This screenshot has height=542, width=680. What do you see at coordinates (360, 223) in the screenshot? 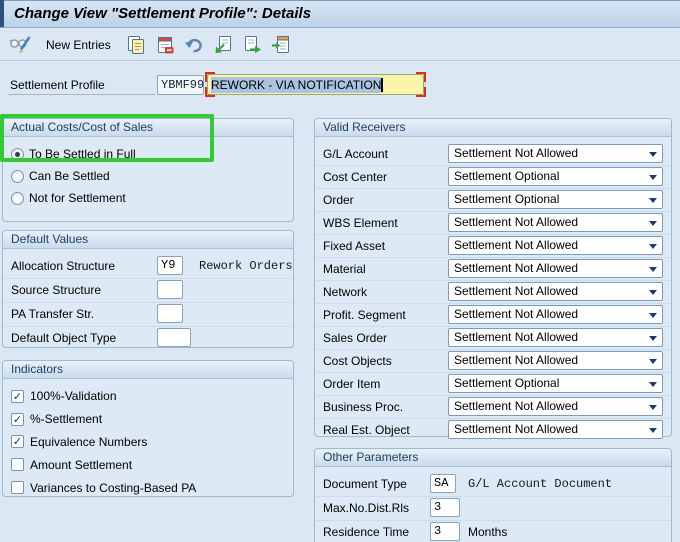
I see `receiver-label: WBS Element` at bounding box center [360, 223].